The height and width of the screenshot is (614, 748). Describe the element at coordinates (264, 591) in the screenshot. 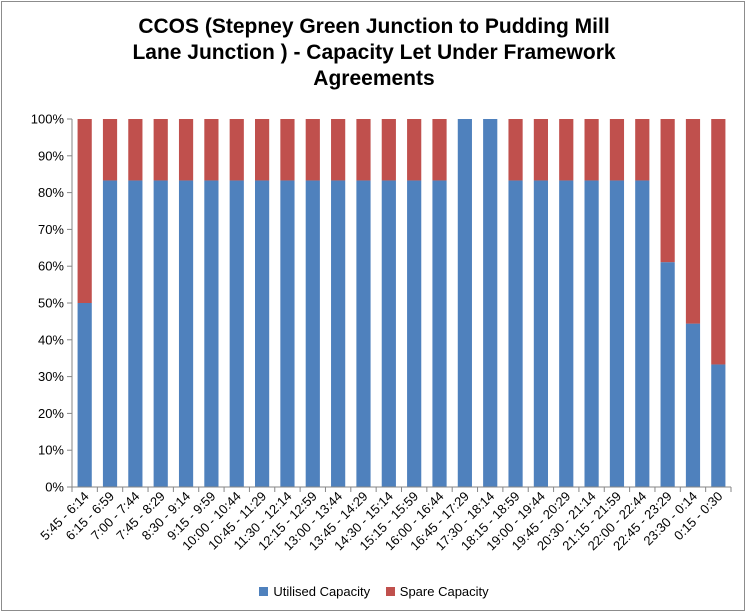

I see `legend-swatch-utilised` at that location.